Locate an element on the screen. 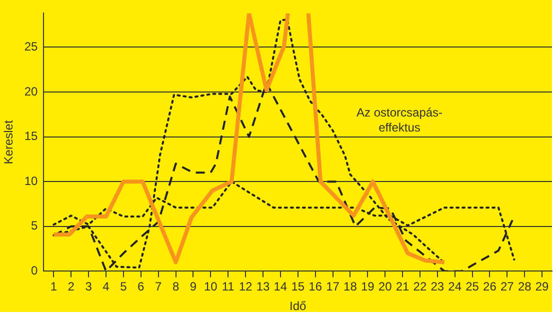  x-tick-label: 17 is located at coordinates (333, 287).